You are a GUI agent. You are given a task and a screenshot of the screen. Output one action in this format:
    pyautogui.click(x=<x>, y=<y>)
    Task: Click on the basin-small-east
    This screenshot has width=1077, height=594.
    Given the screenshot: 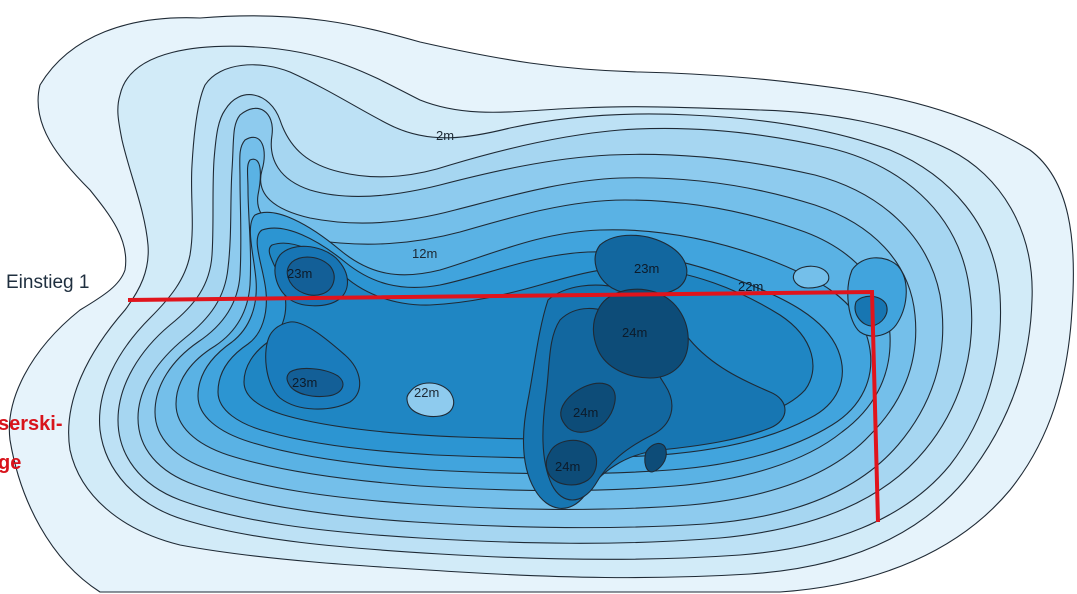 What is the action you would take?
    pyautogui.click(x=655, y=457)
    